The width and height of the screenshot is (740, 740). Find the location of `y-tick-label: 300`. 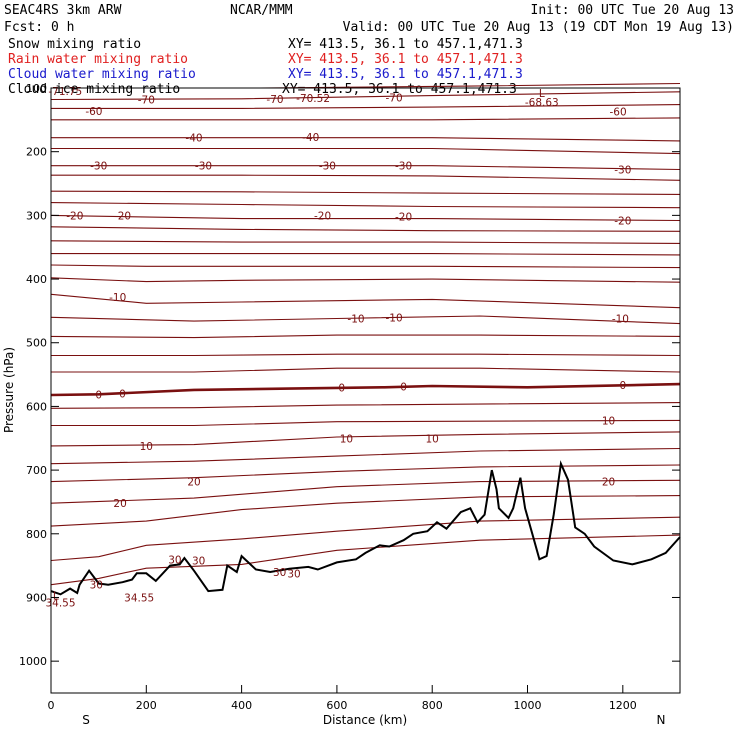

y-tick-label: 300 is located at coordinates (36, 215).